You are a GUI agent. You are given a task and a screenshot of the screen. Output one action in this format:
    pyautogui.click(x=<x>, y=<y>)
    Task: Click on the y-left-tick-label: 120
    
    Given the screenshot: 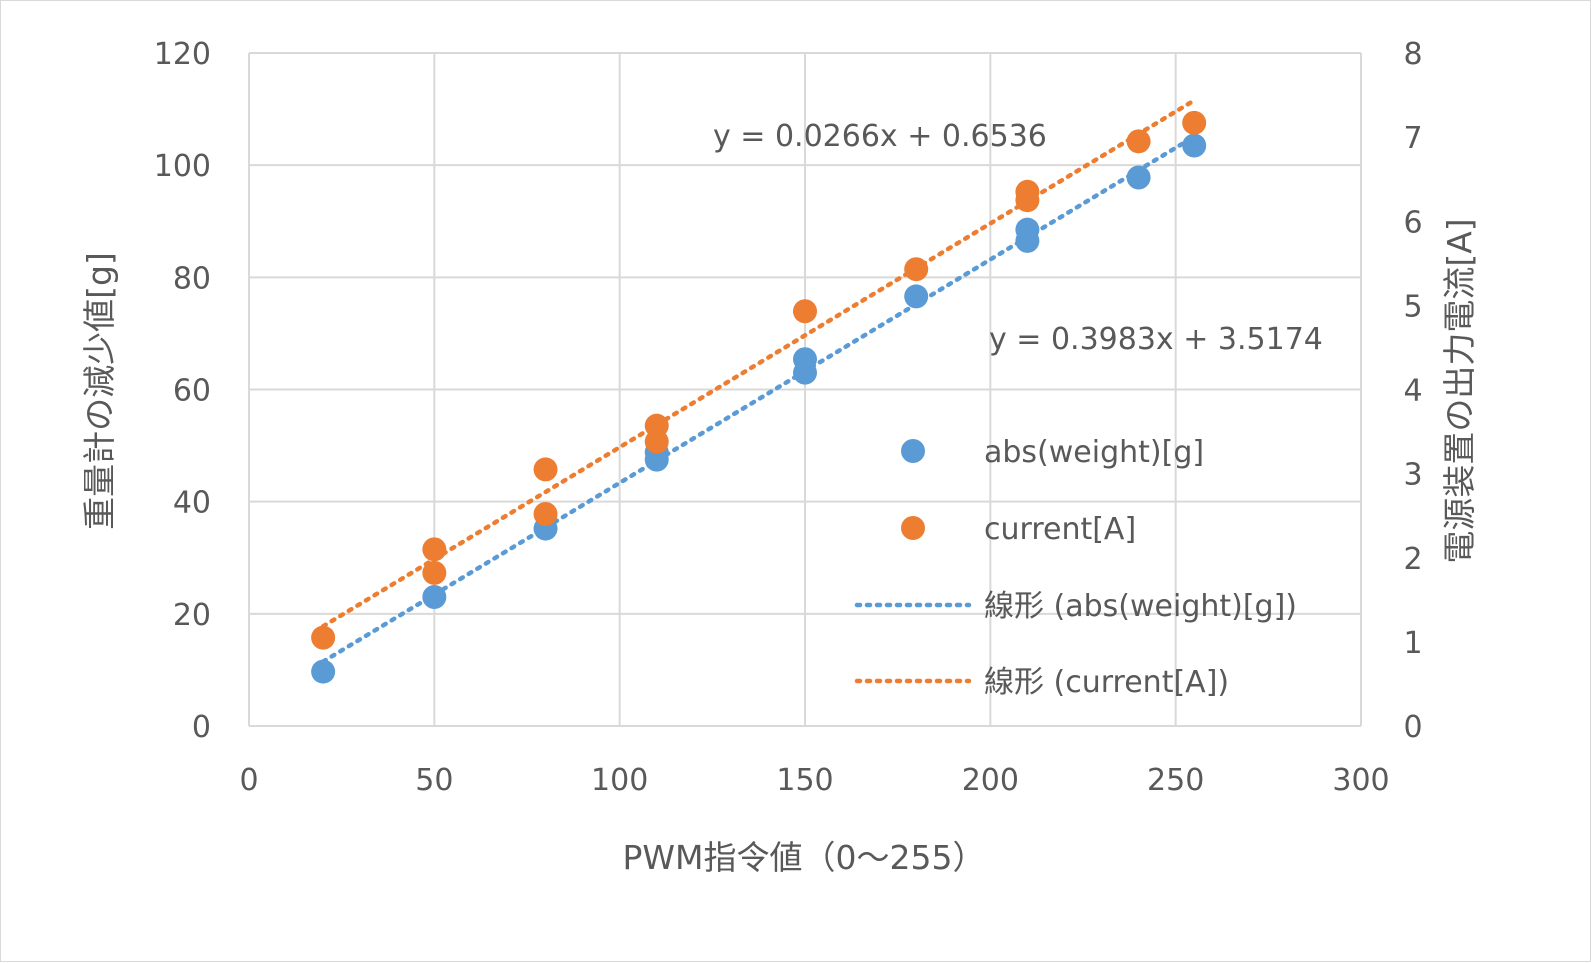 What is the action you would take?
    pyautogui.click(x=182, y=54)
    